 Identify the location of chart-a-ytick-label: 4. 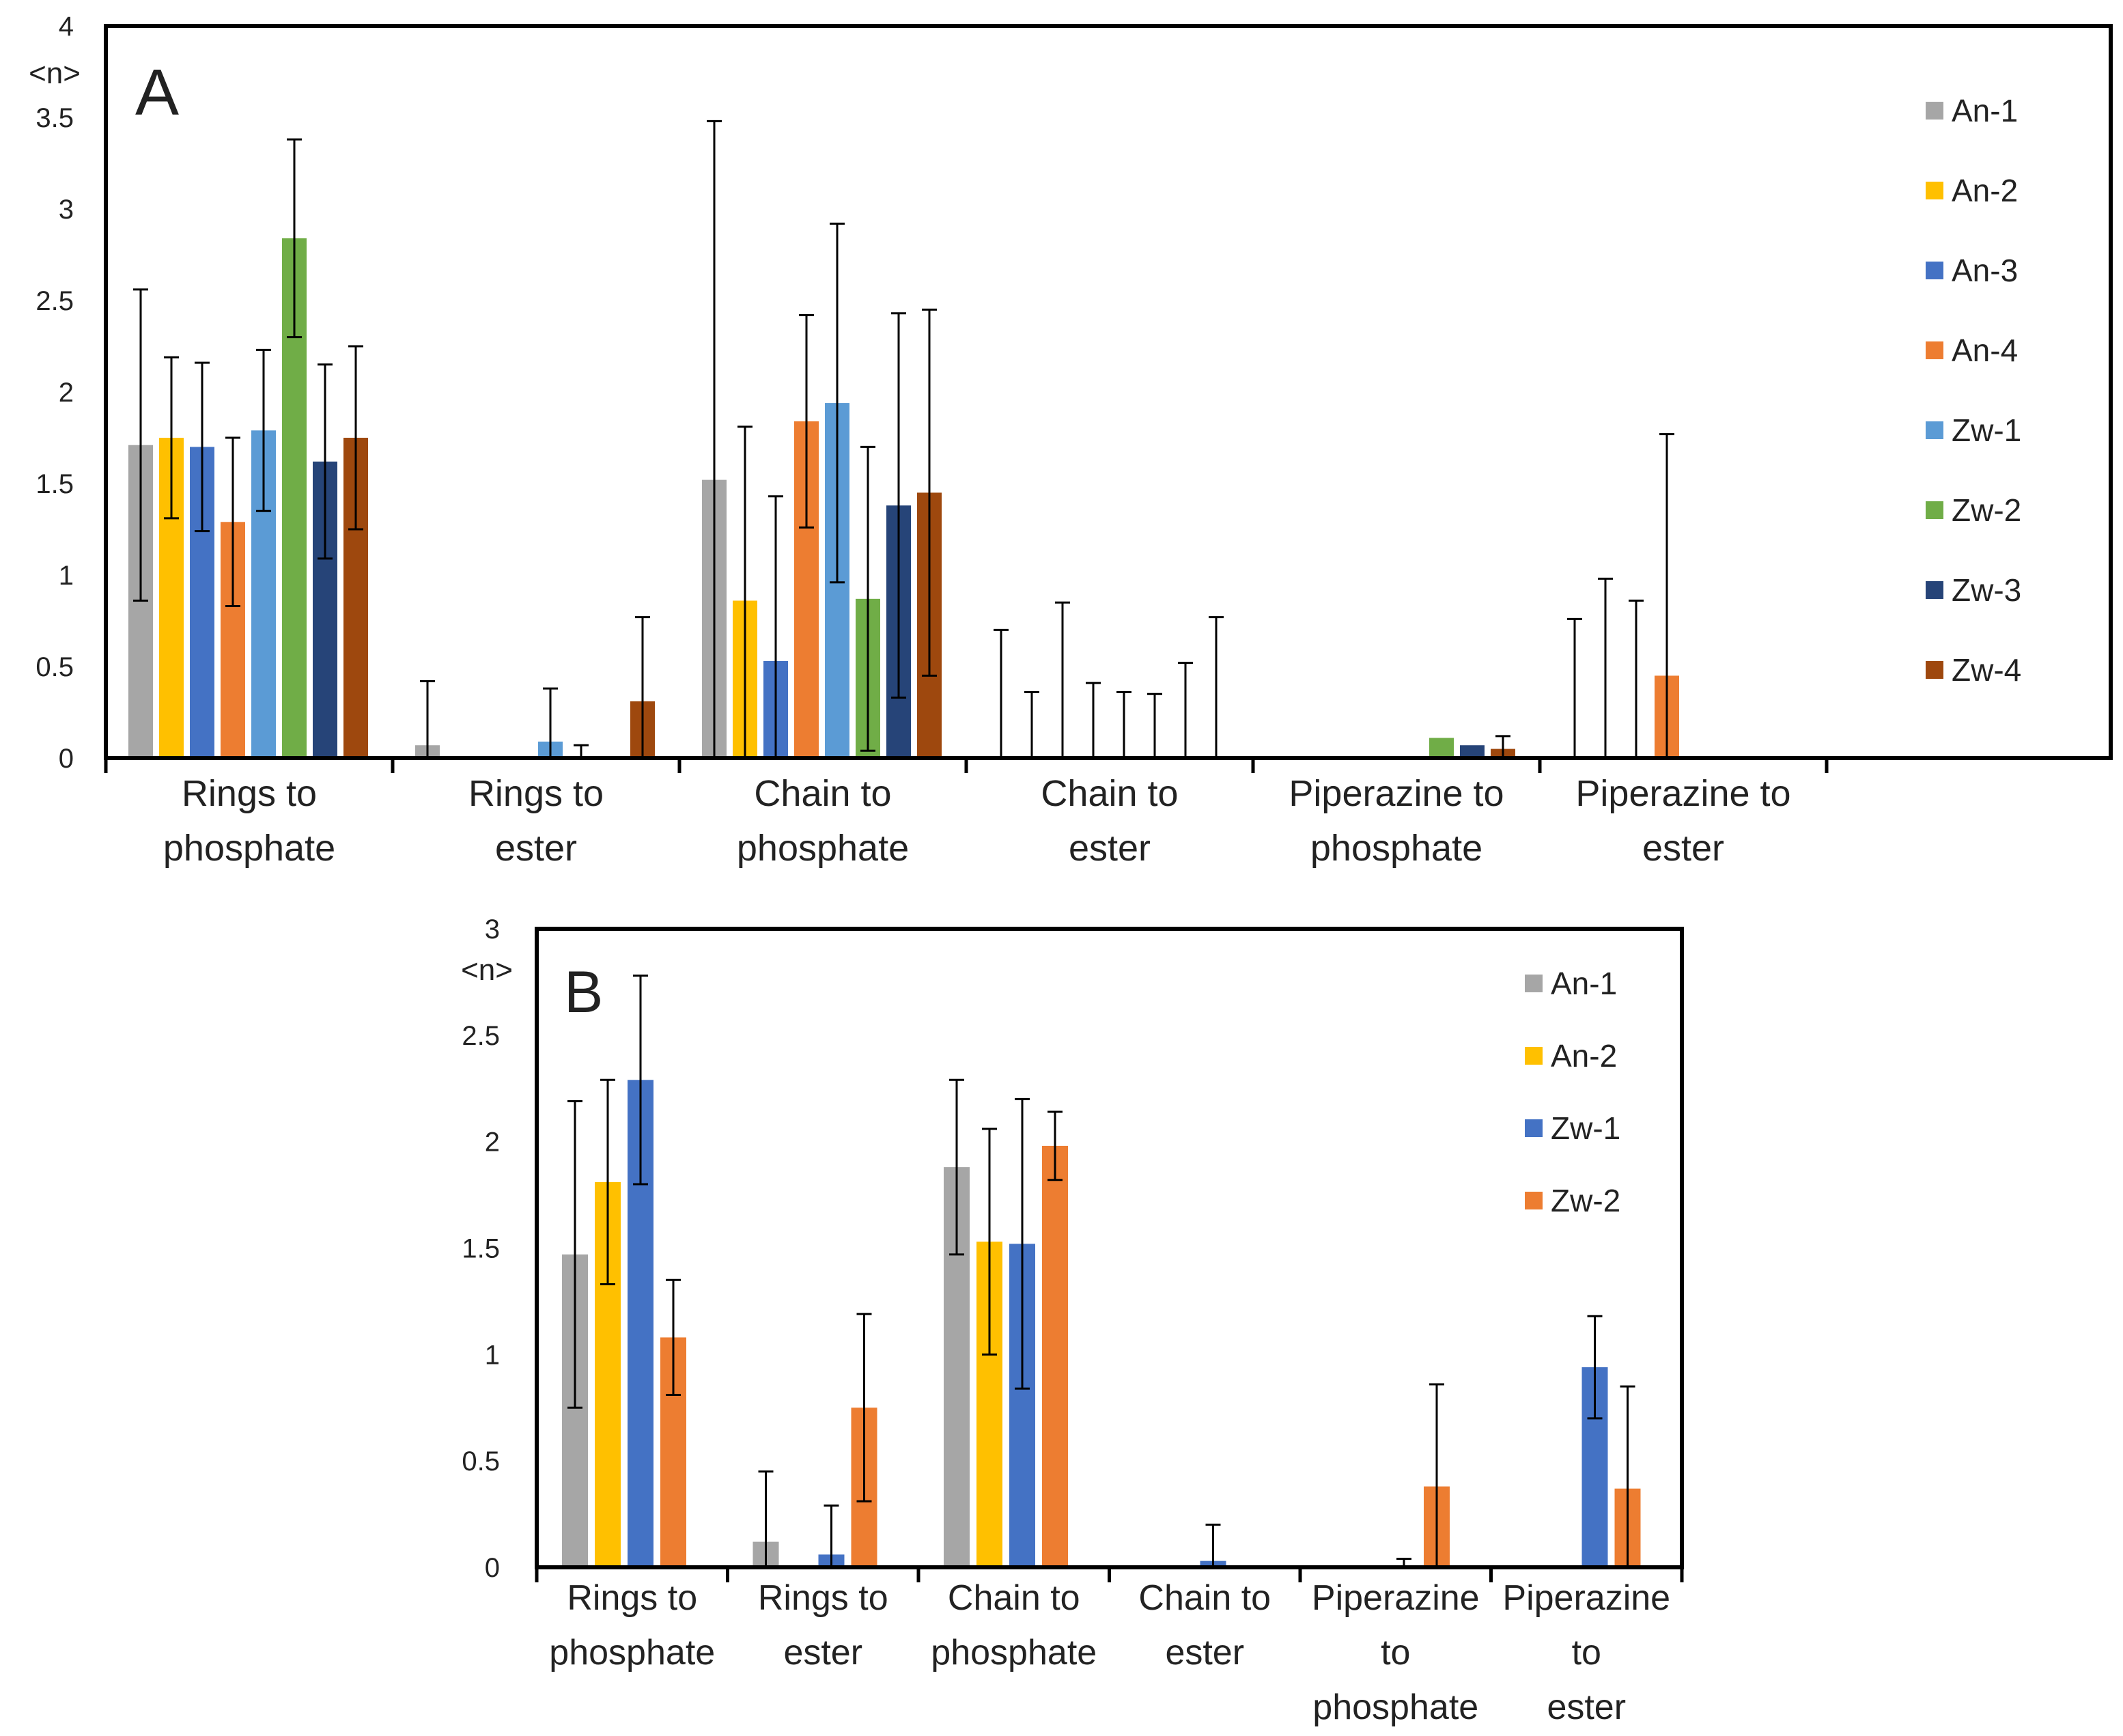
(66, 27).